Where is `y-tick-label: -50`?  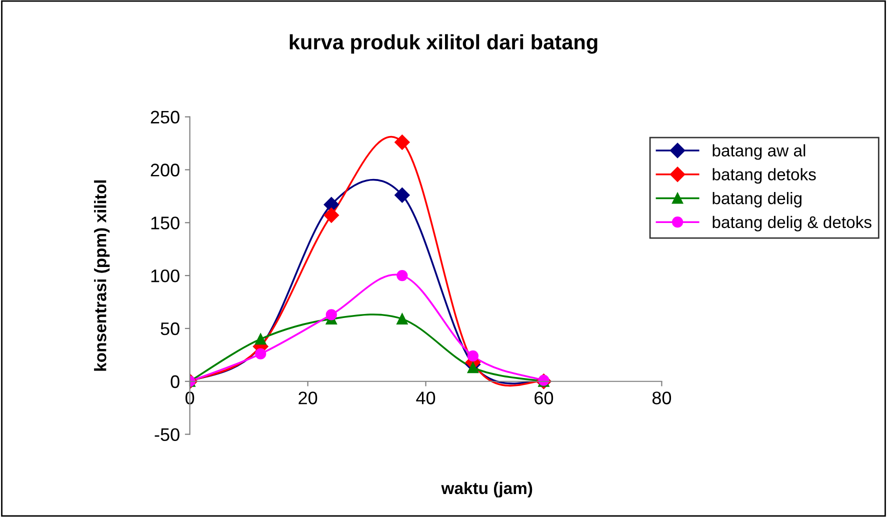
y-tick-label: -50 is located at coordinates (167, 434).